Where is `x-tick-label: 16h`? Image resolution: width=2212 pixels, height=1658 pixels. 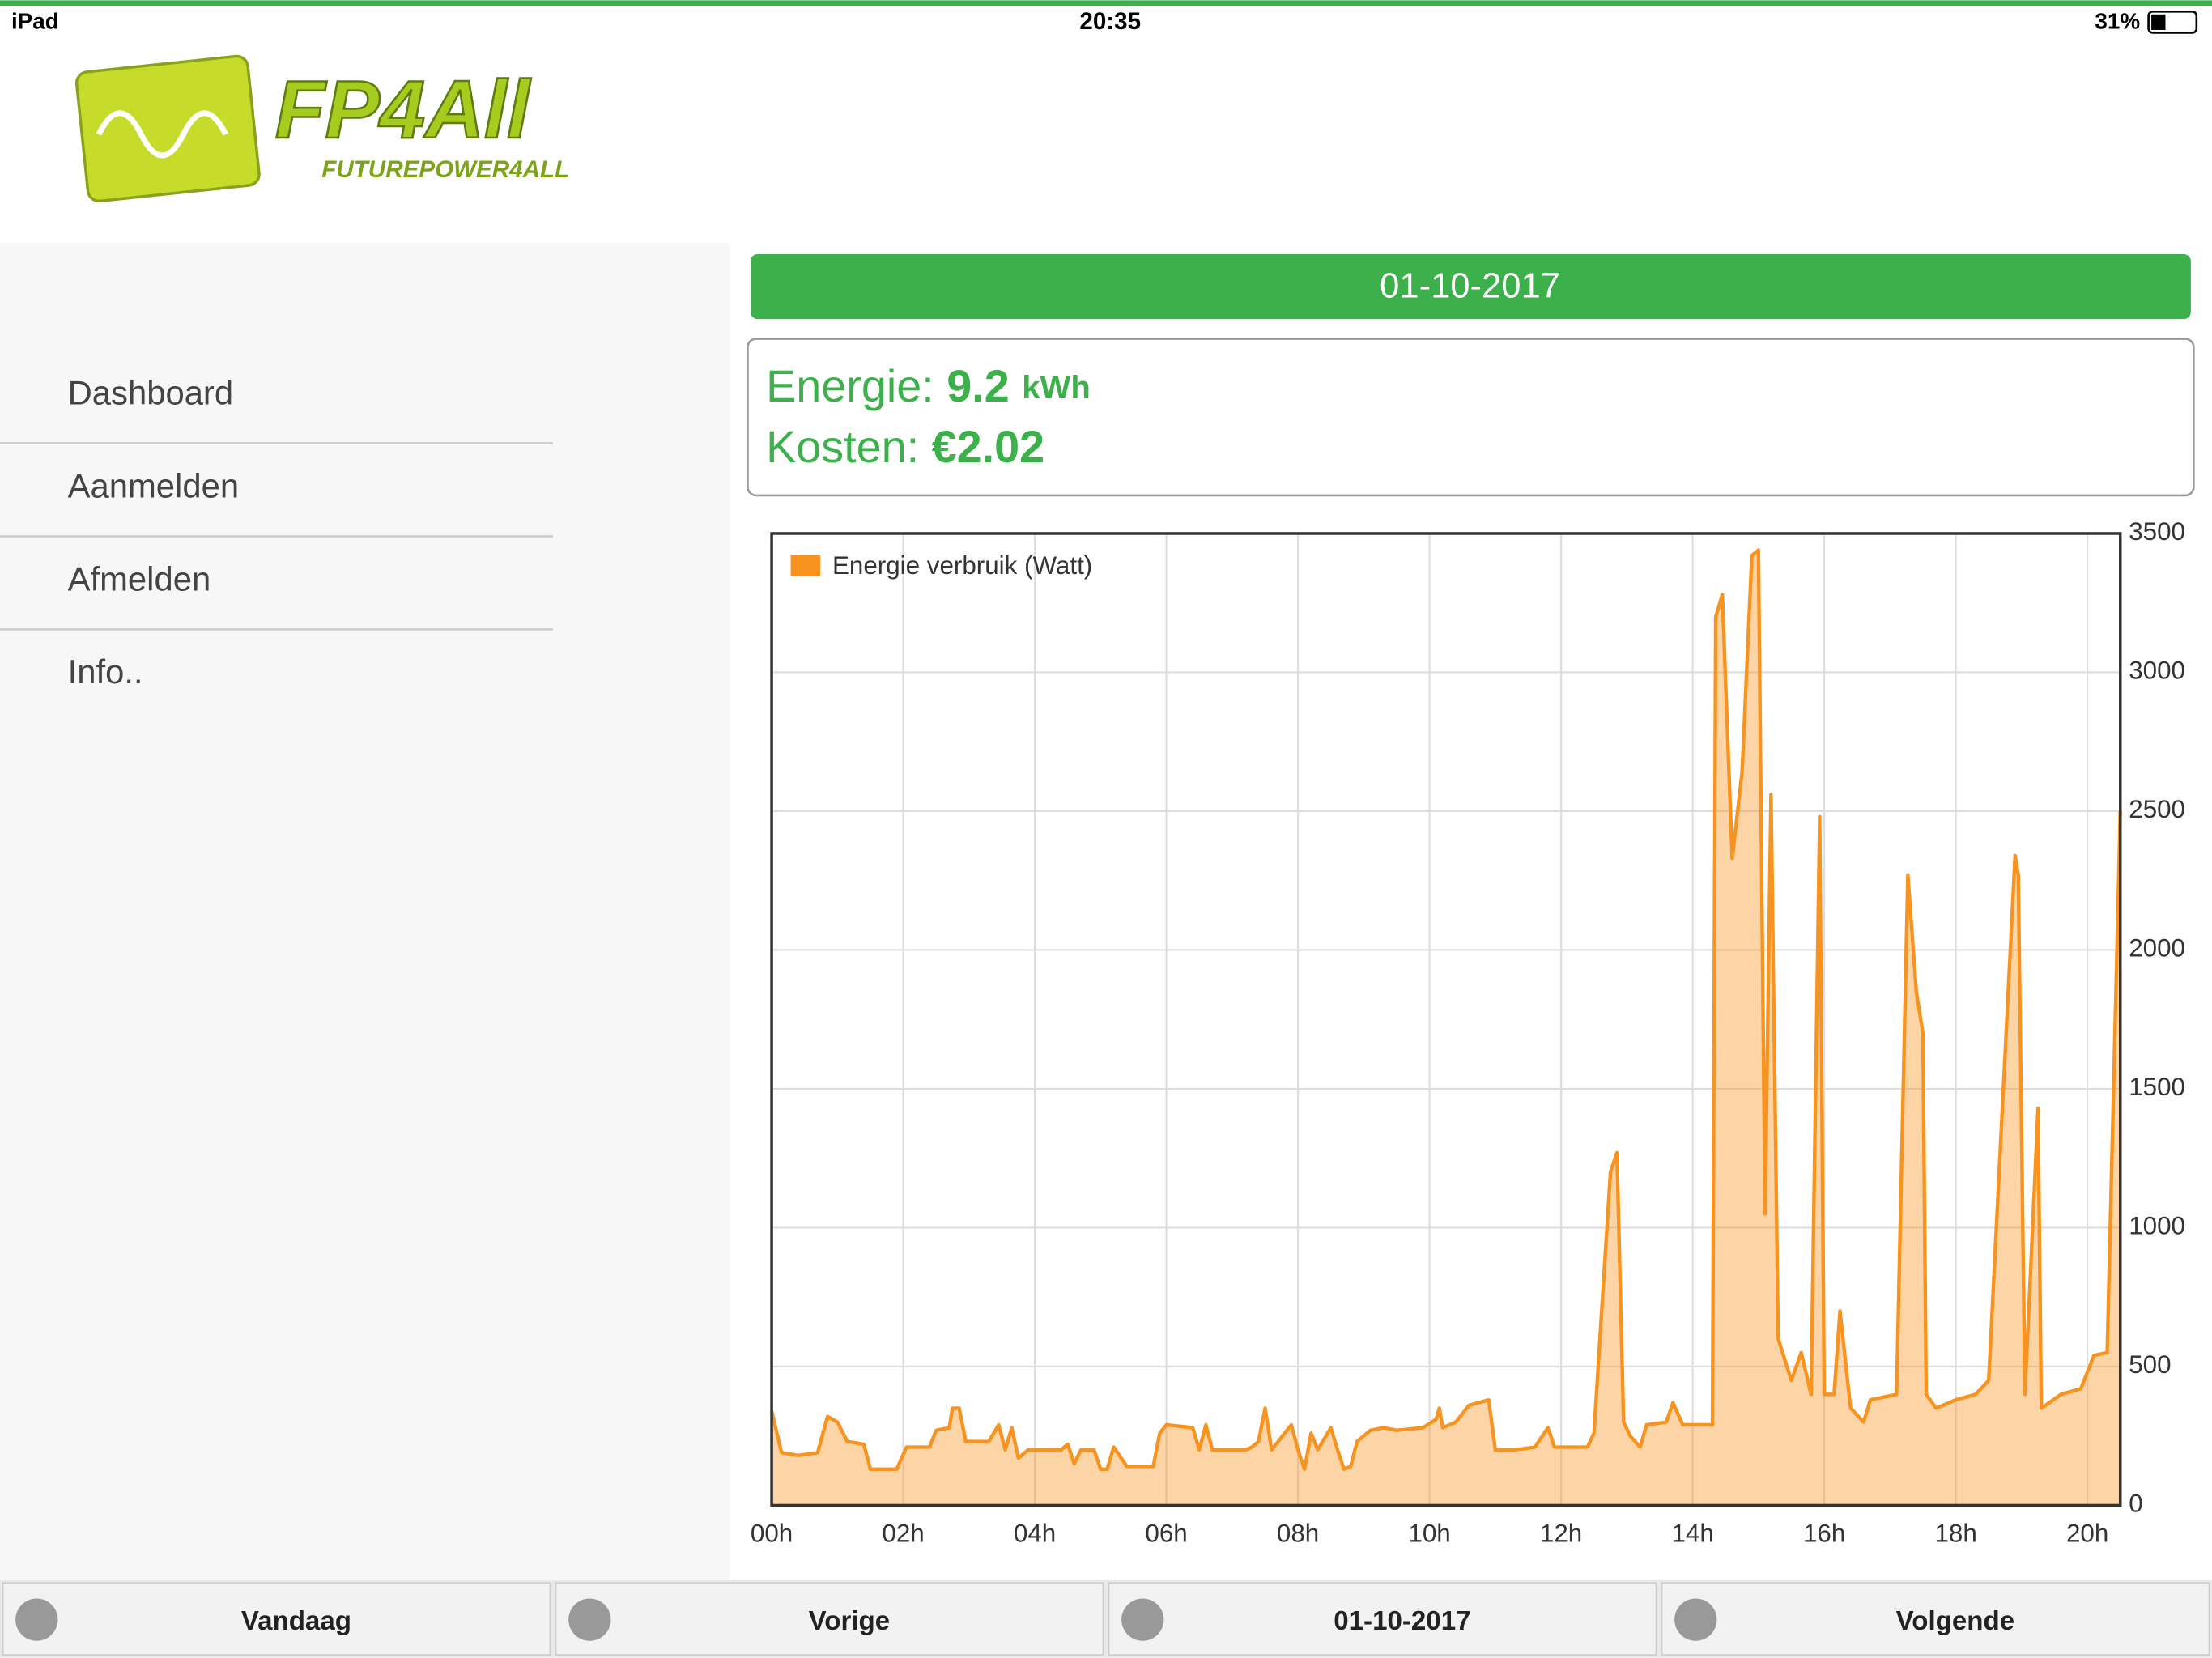
x-tick-label: 16h is located at coordinates (1824, 1533).